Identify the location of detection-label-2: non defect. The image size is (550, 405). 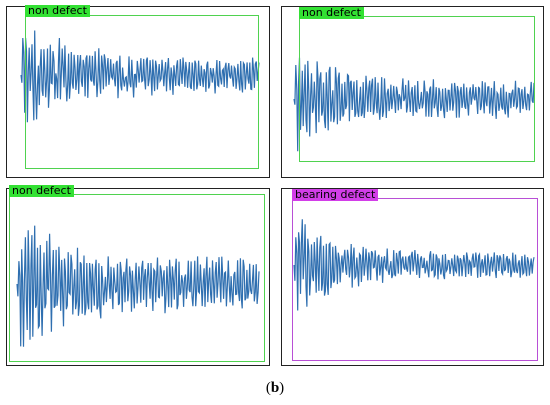
(331, 13).